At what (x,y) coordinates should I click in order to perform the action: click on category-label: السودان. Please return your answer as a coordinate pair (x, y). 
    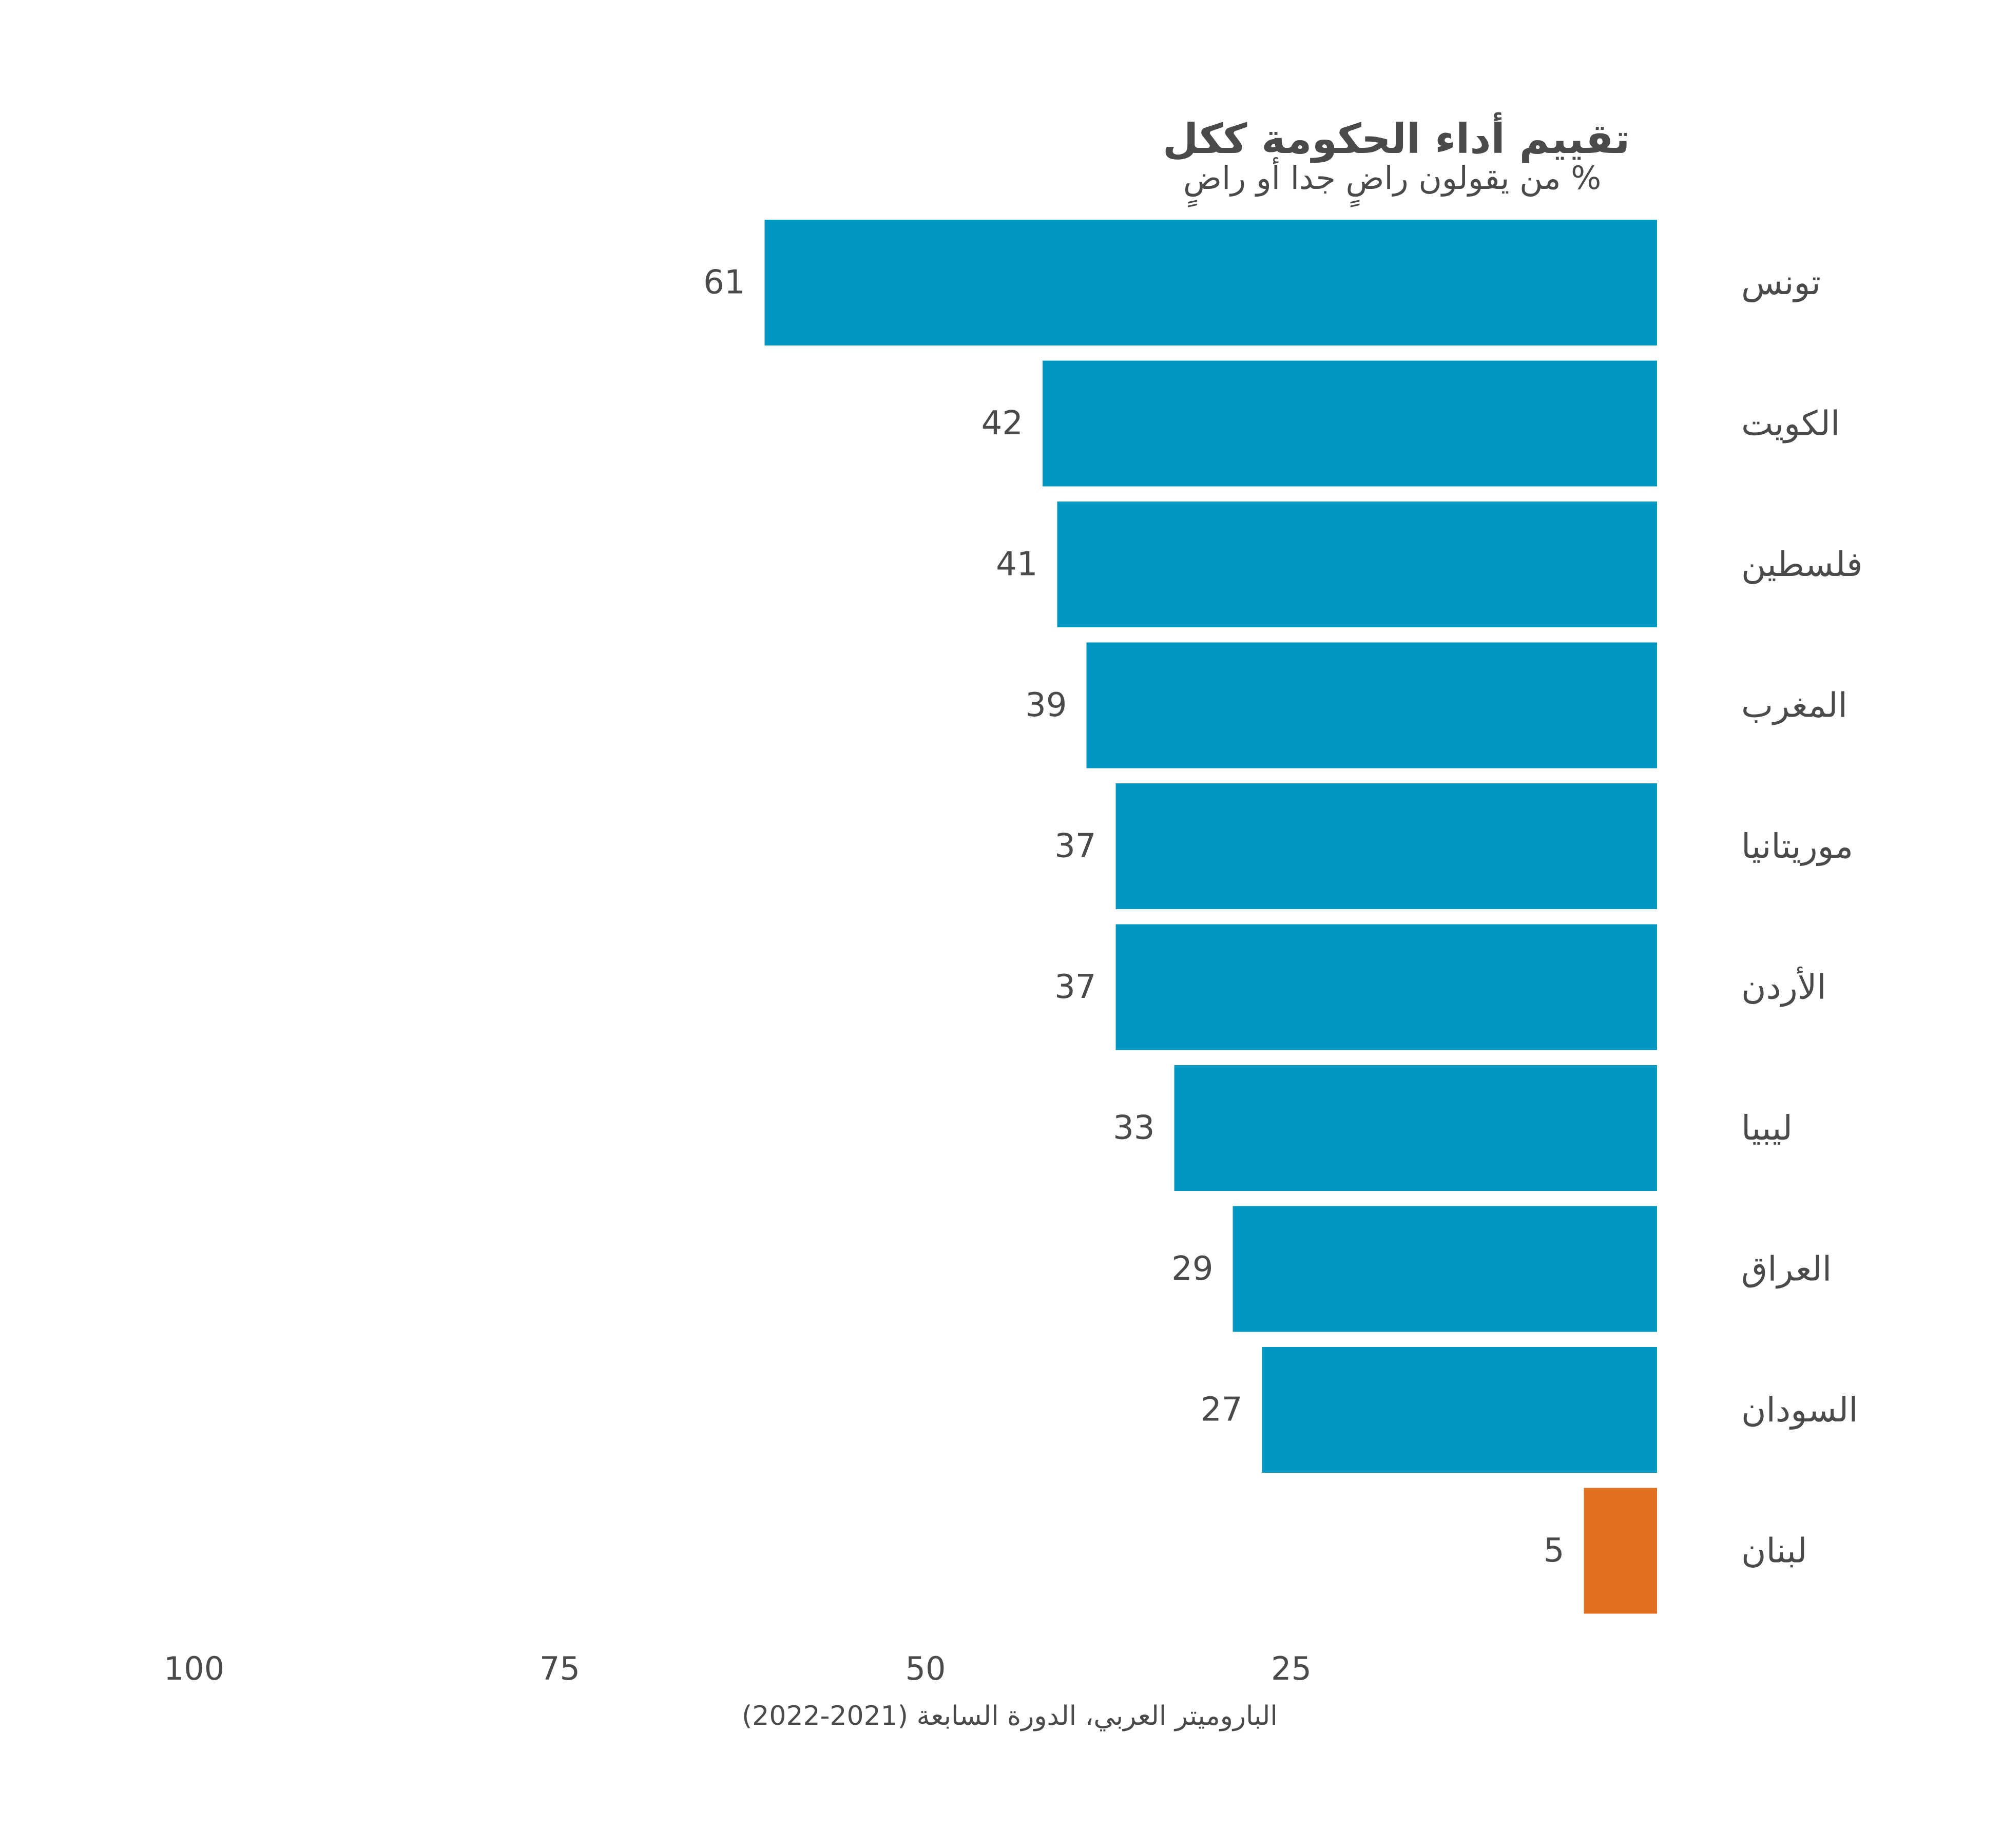
    Looking at the image, I should click on (1799, 1410).